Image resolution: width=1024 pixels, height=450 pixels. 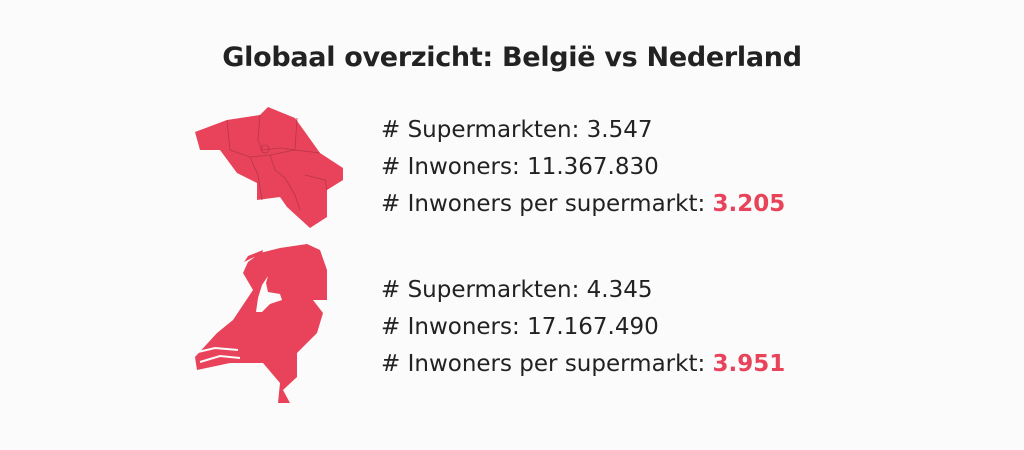 I want to click on belgium-per-supermarket-value: 3.205, so click(x=749, y=204).